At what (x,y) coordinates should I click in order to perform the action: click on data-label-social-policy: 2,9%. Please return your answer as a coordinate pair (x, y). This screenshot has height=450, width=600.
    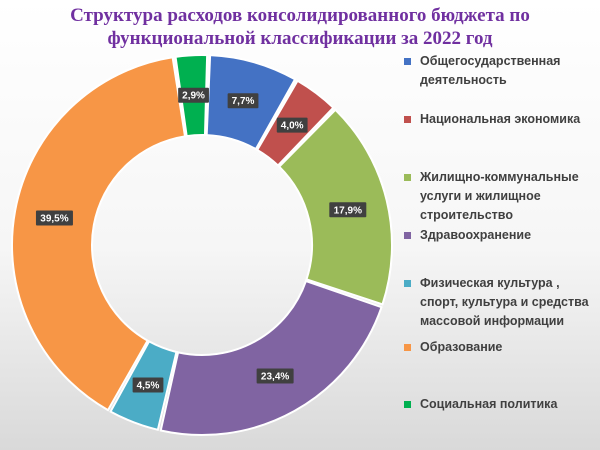
    Looking at the image, I should click on (193, 95).